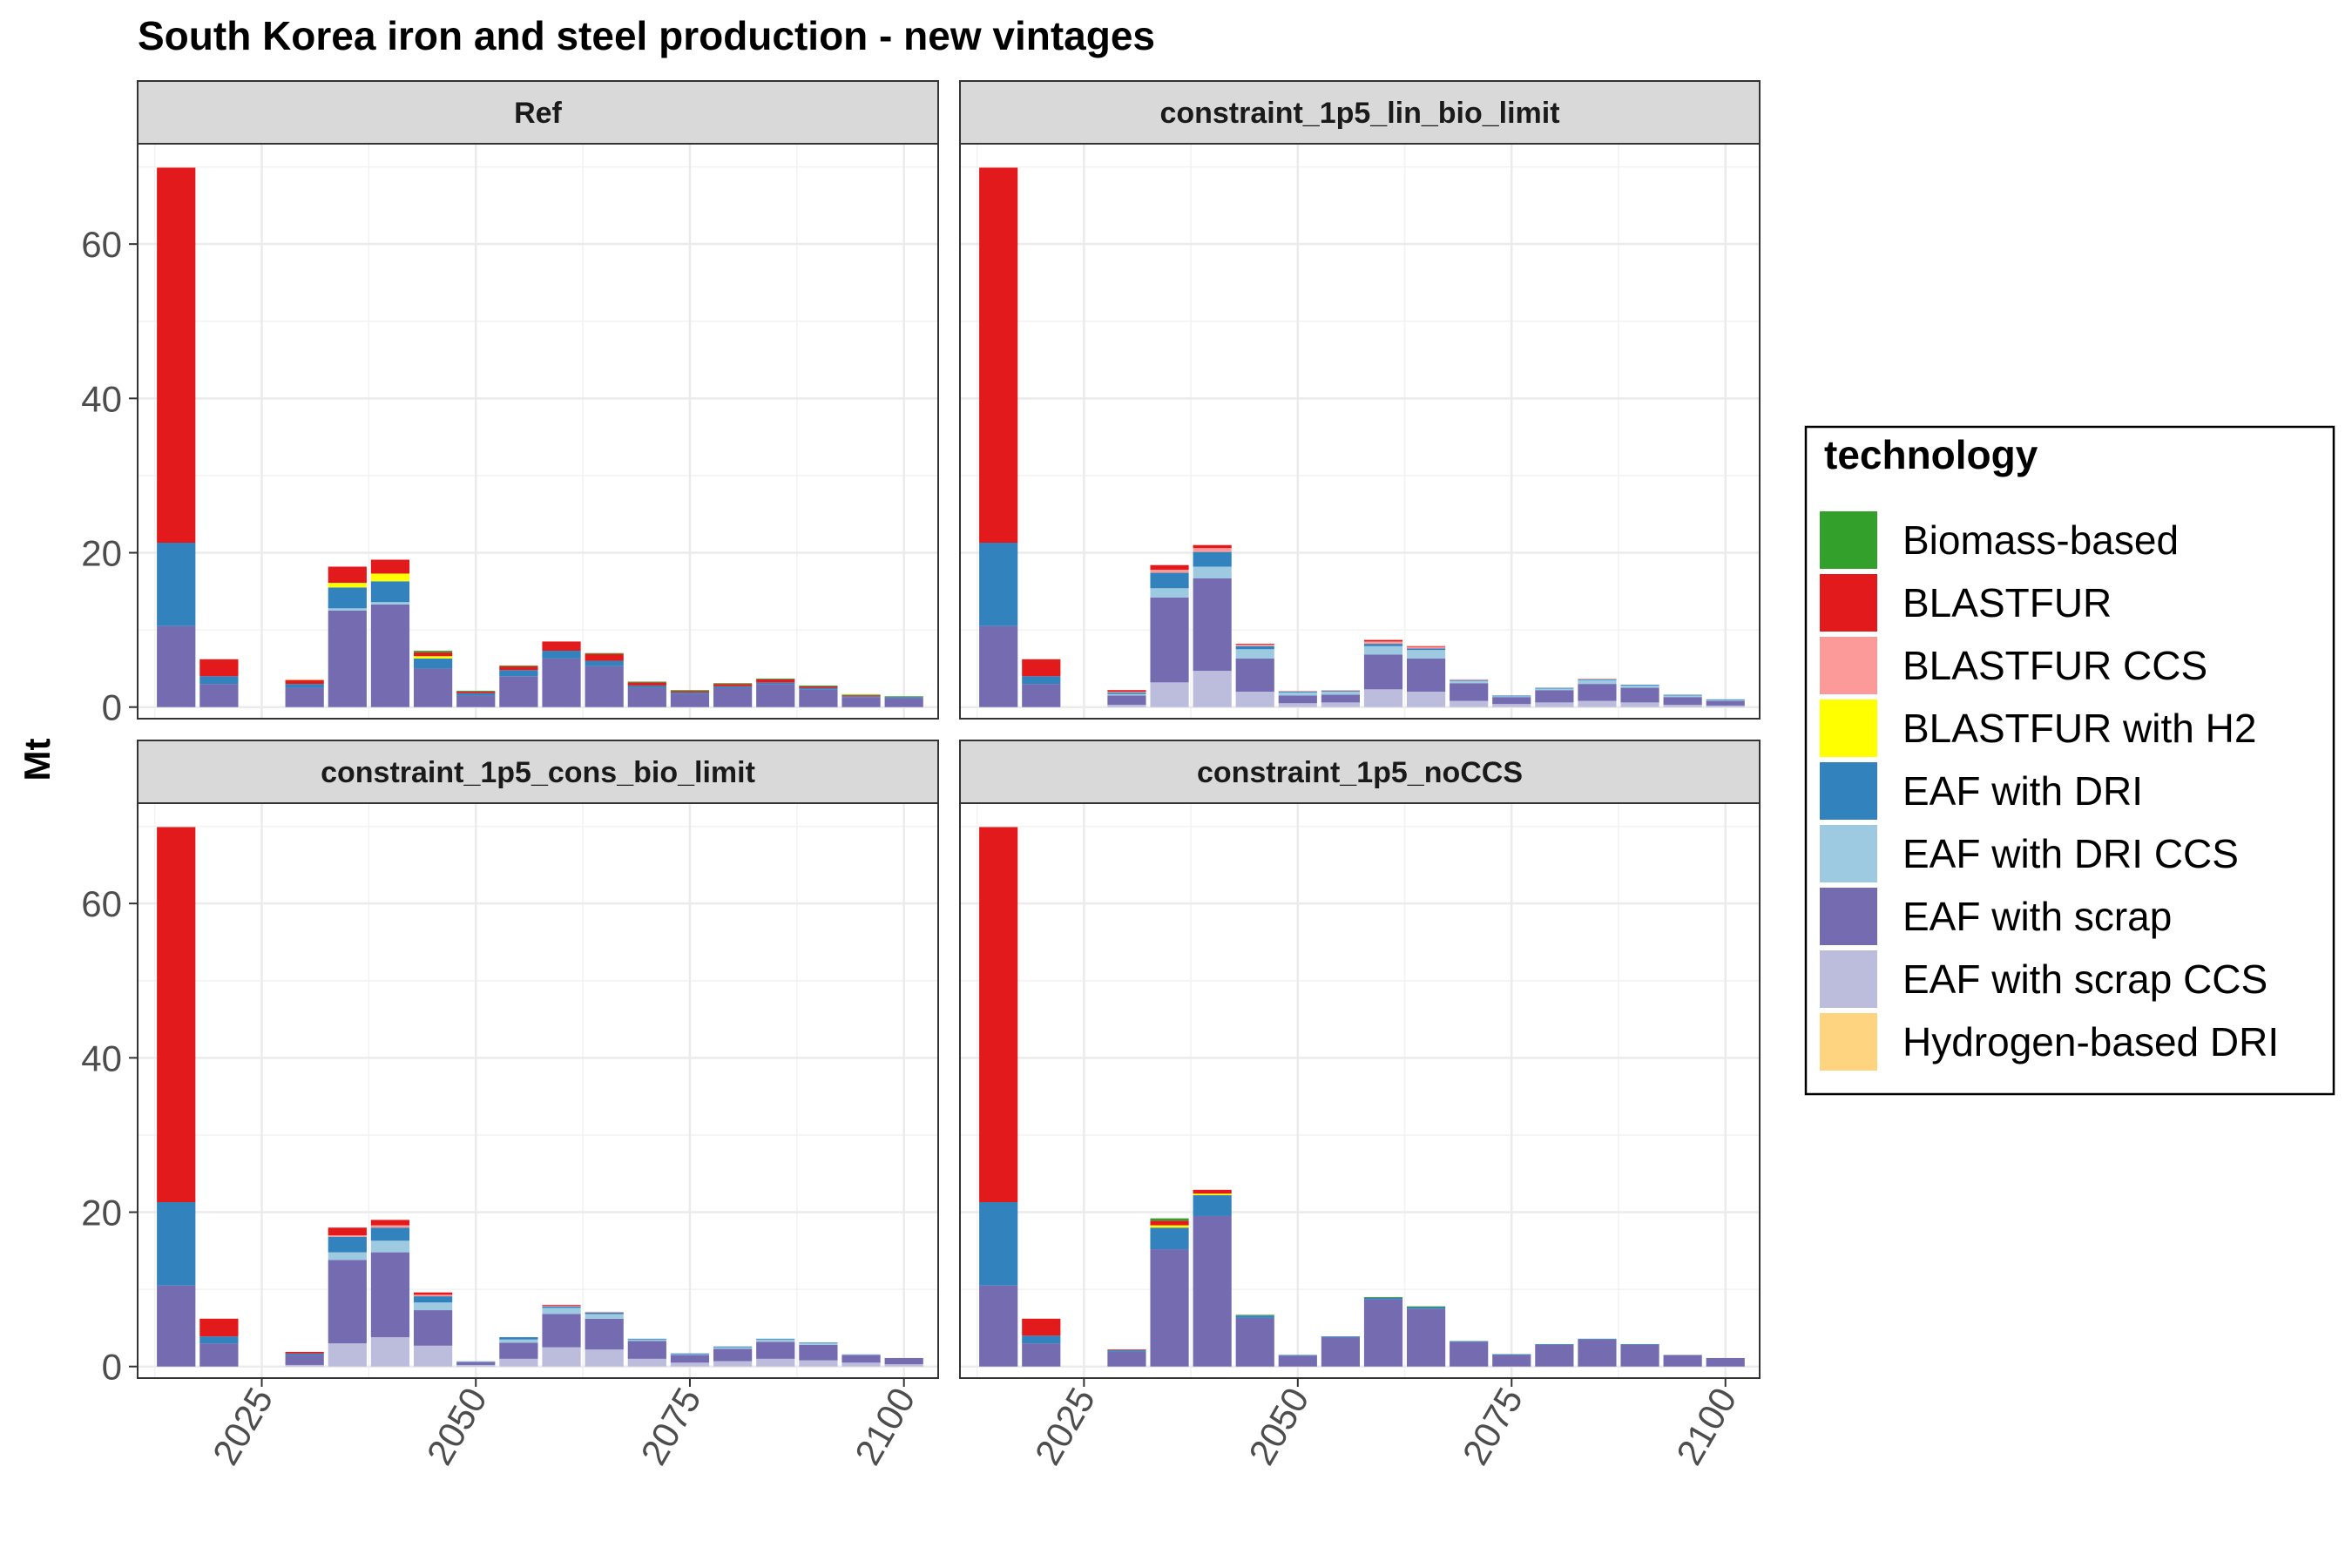  What do you see at coordinates (1278, 1426) in the screenshot?
I see `x-tick-label: 2050` at bounding box center [1278, 1426].